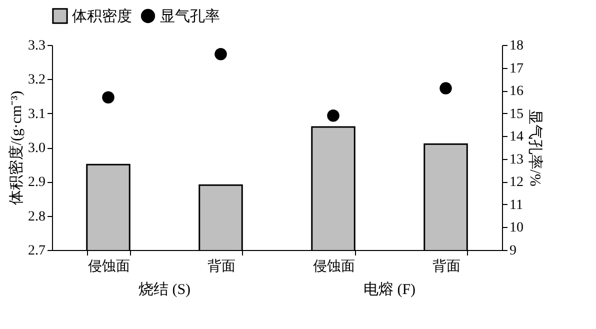  Describe the element at coordinates (517, 160) in the screenshot. I see `y2-tick-label: 13` at that location.